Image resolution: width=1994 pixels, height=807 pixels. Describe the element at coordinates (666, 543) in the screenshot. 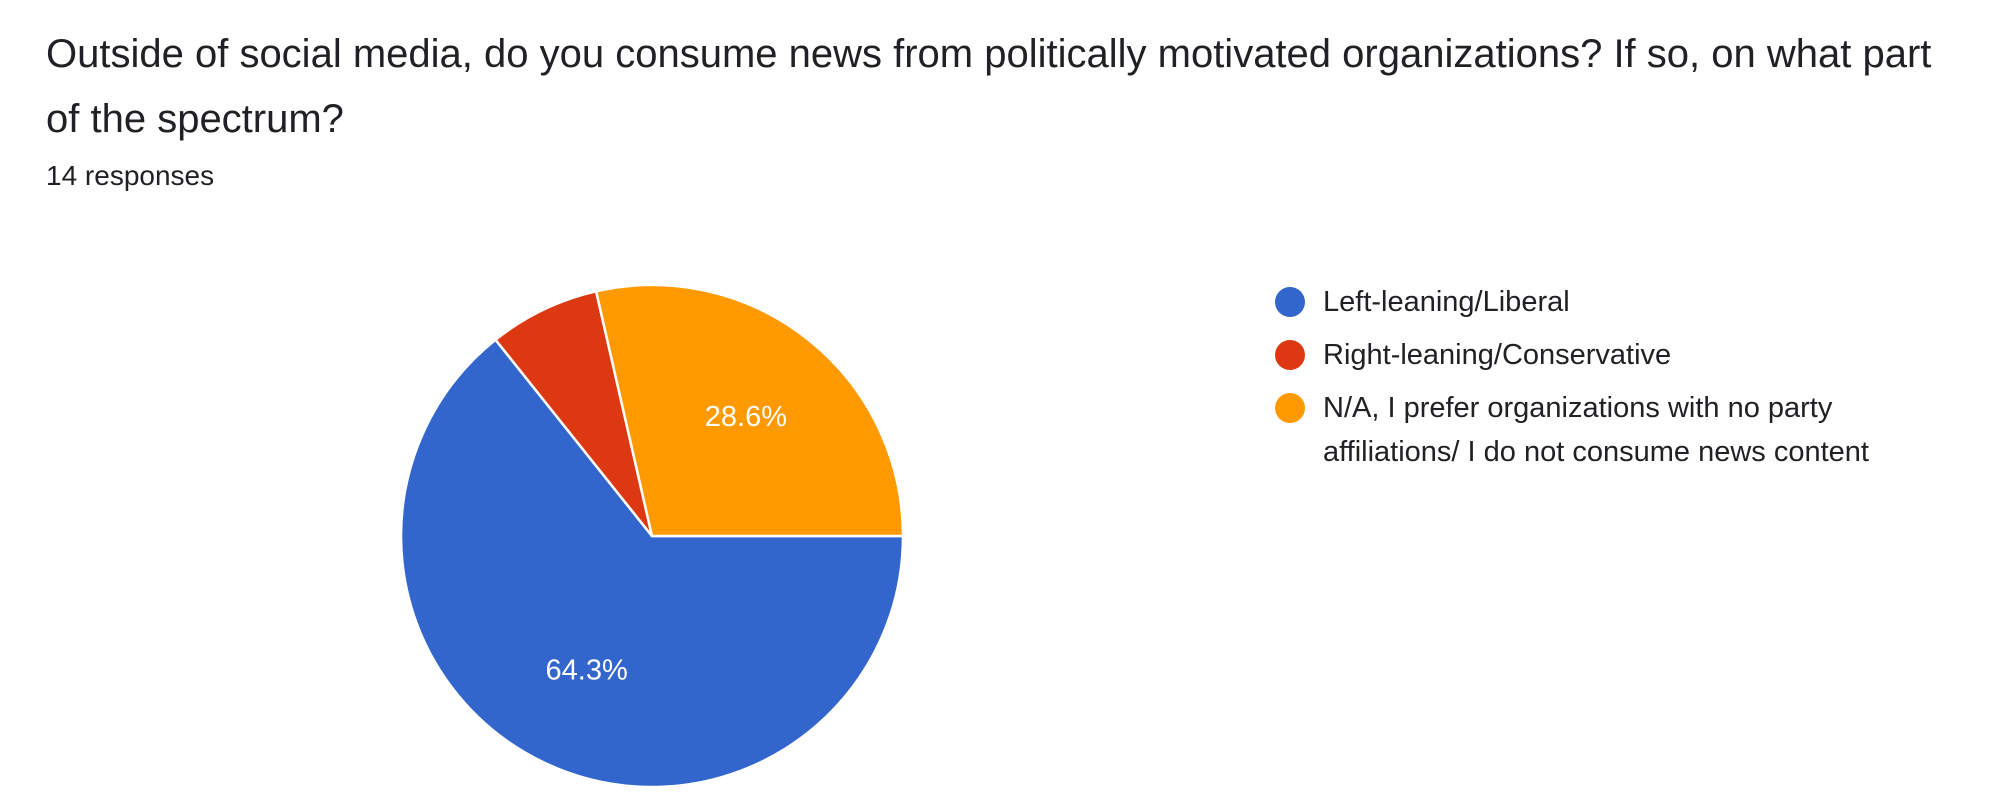

I see `pie-labels: 64.3% 28.6%` at that location.